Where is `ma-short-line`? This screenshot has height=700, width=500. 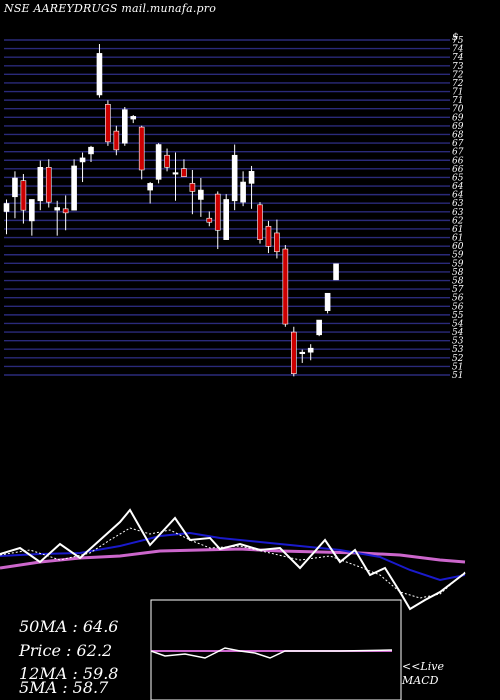 ma-short-line is located at coordinates (233, 559).